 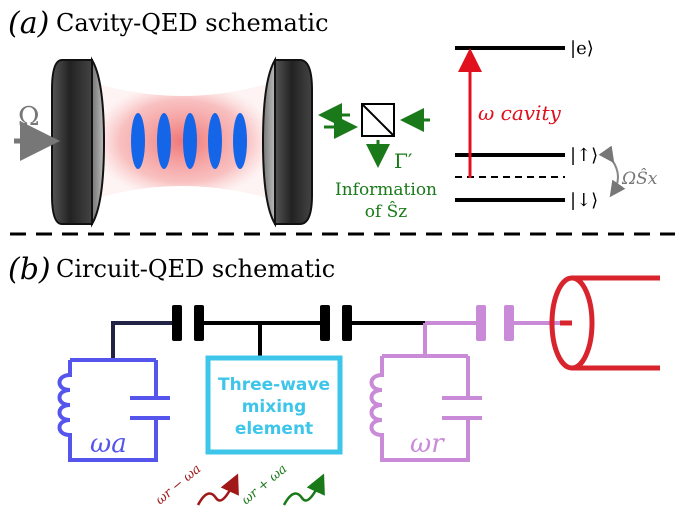 What do you see at coordinates (28, 23) in the screenshot?
I see `panel-a-label: (a)` at bounding box center [28, 23].